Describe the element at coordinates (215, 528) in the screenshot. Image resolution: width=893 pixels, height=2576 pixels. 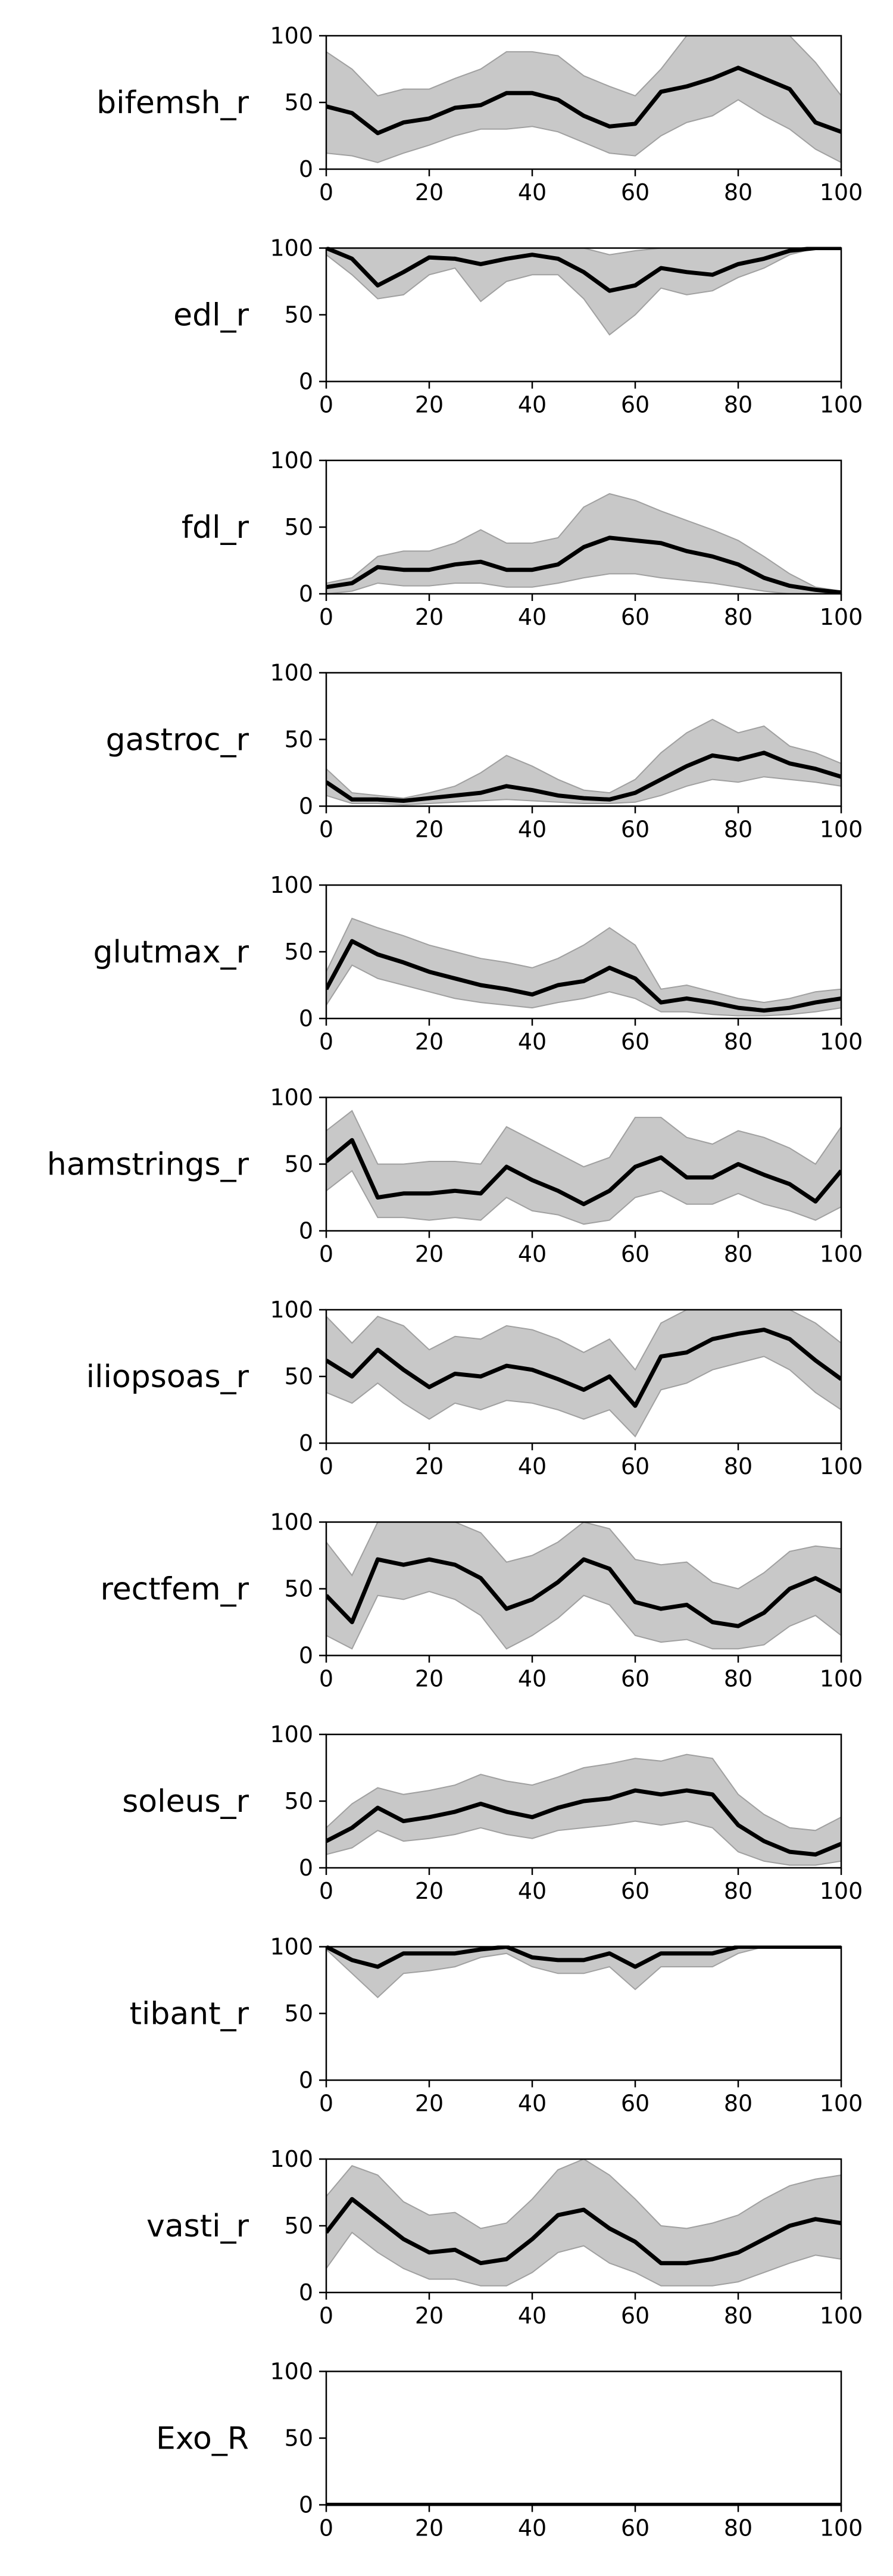
I see `panel-label: fdl_r` at that location.